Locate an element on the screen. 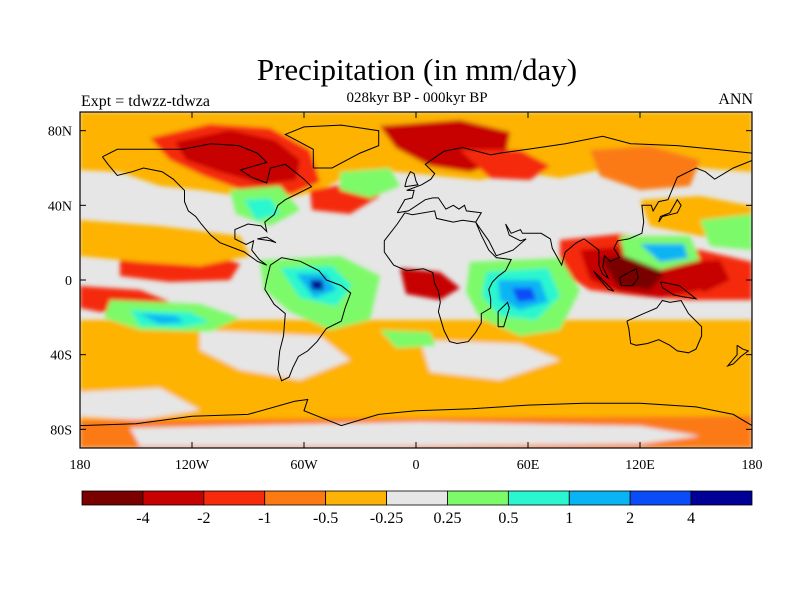  colorbar-label: -0.25 is located at coordinates (386, 518).